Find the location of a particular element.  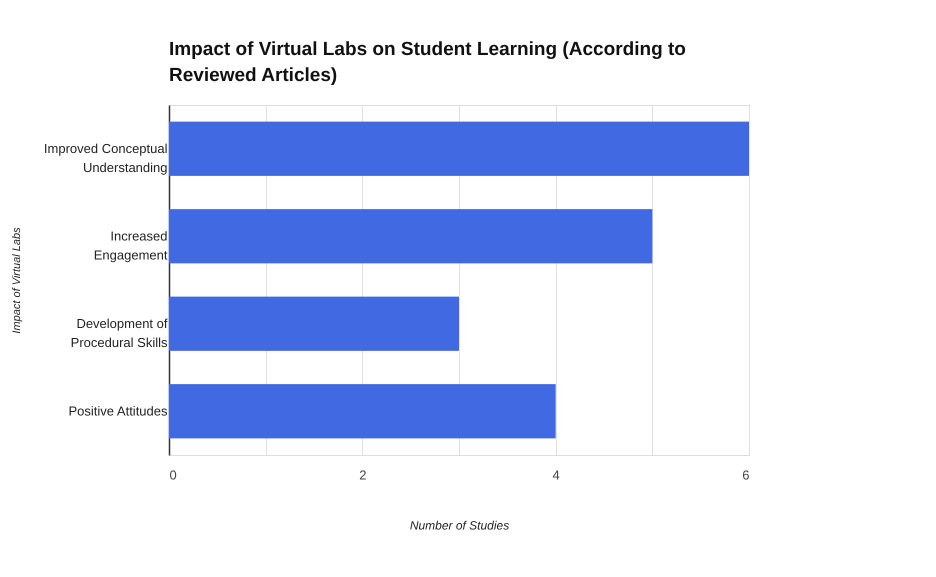

y-tick-label: Increased Engagement is located at coordinates (131, 245).